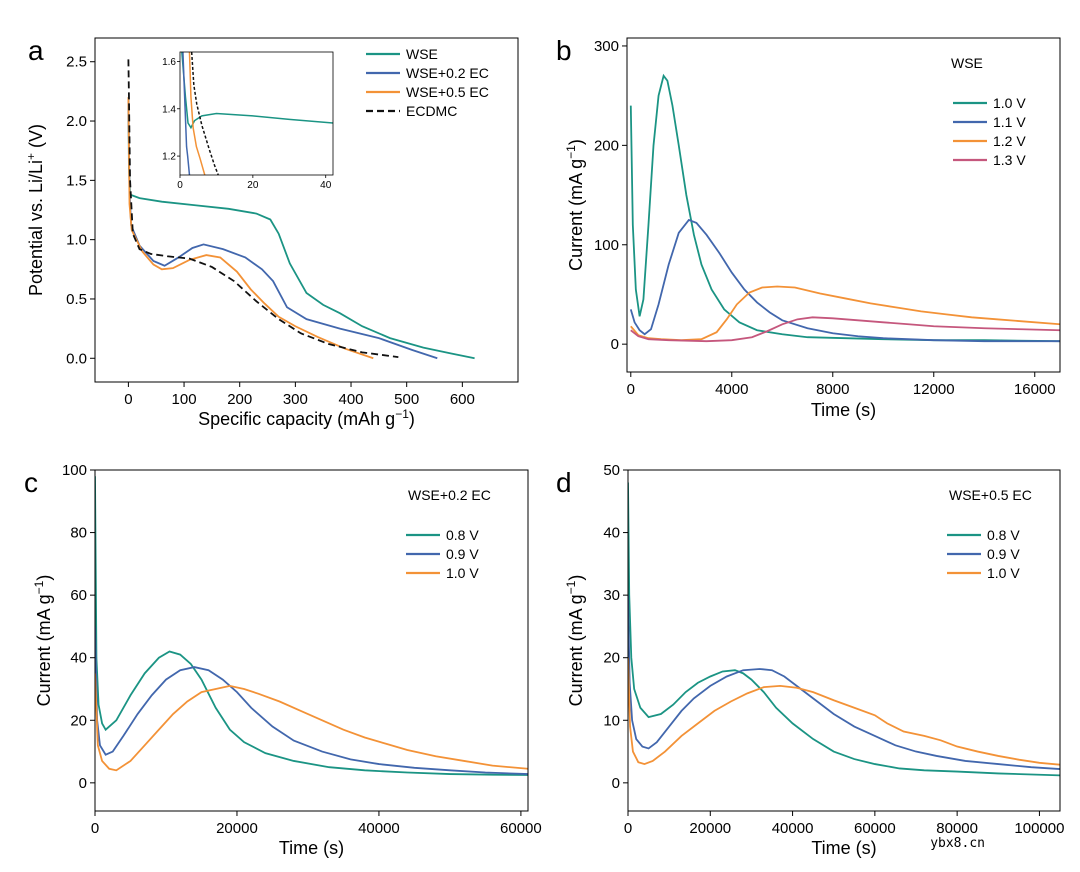 This screenshot has height=872, width=1080. What do you see at coordinates (611, 470) in the screenshot?
I see `y-tick-label: 50` at bounding box center [611, 470].